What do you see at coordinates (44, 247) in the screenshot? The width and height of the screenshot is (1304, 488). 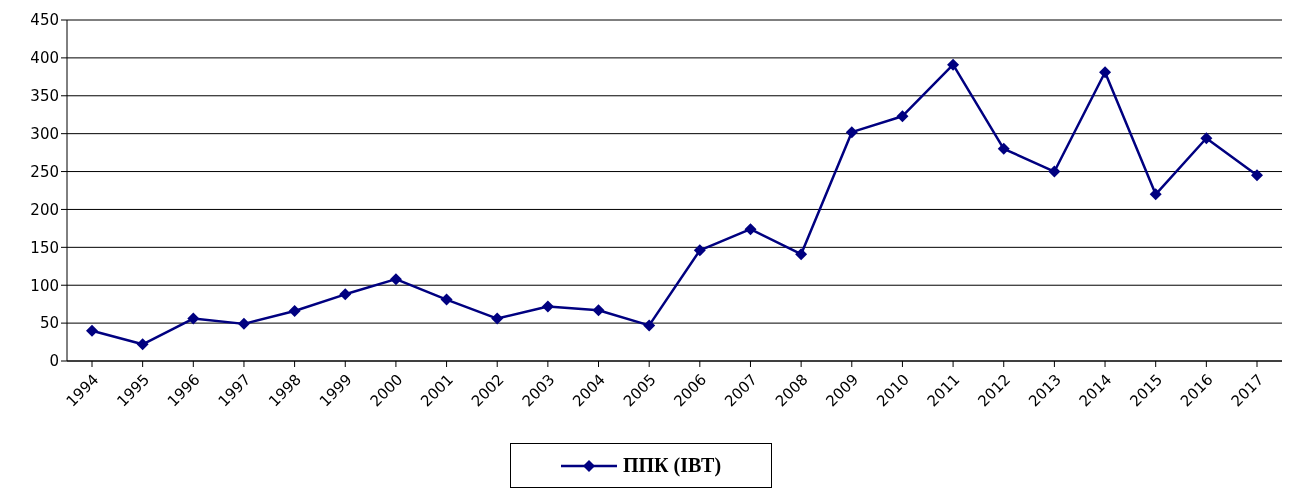 I see `y-tick-label: 150` at bounding box center [44, 247].